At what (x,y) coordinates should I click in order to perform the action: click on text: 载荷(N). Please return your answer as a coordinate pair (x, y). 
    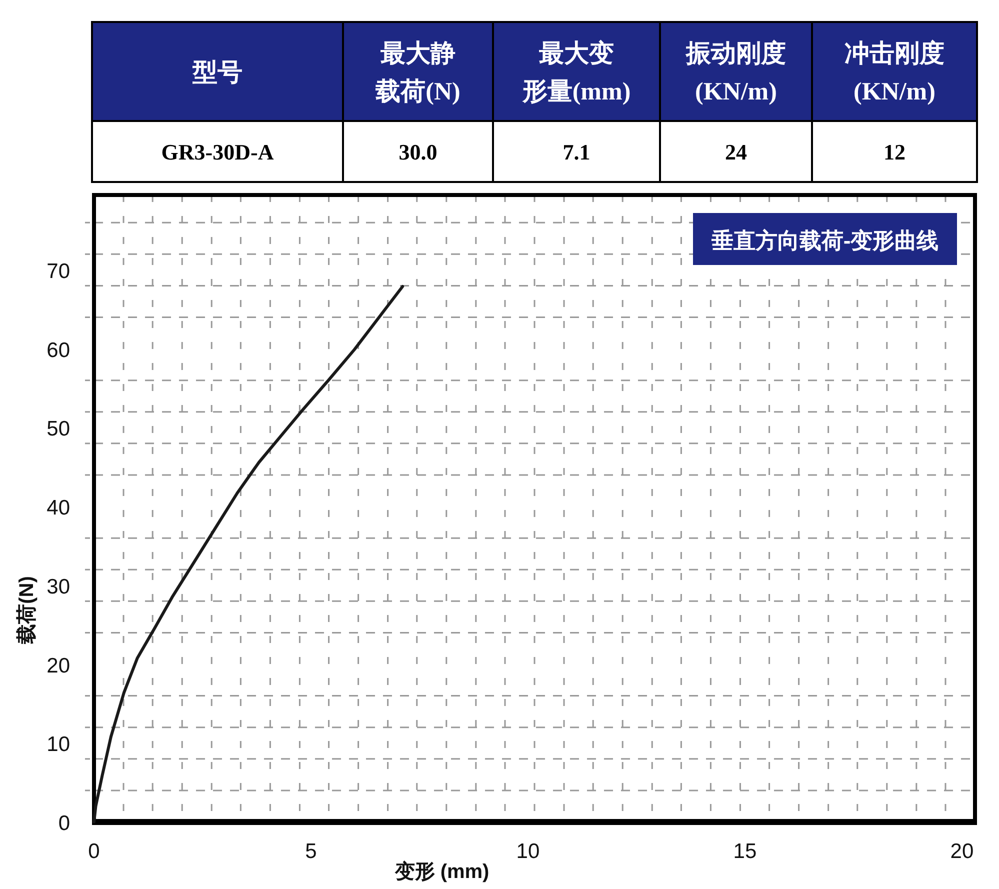
    Looking at the image, I should click on (417, 92).